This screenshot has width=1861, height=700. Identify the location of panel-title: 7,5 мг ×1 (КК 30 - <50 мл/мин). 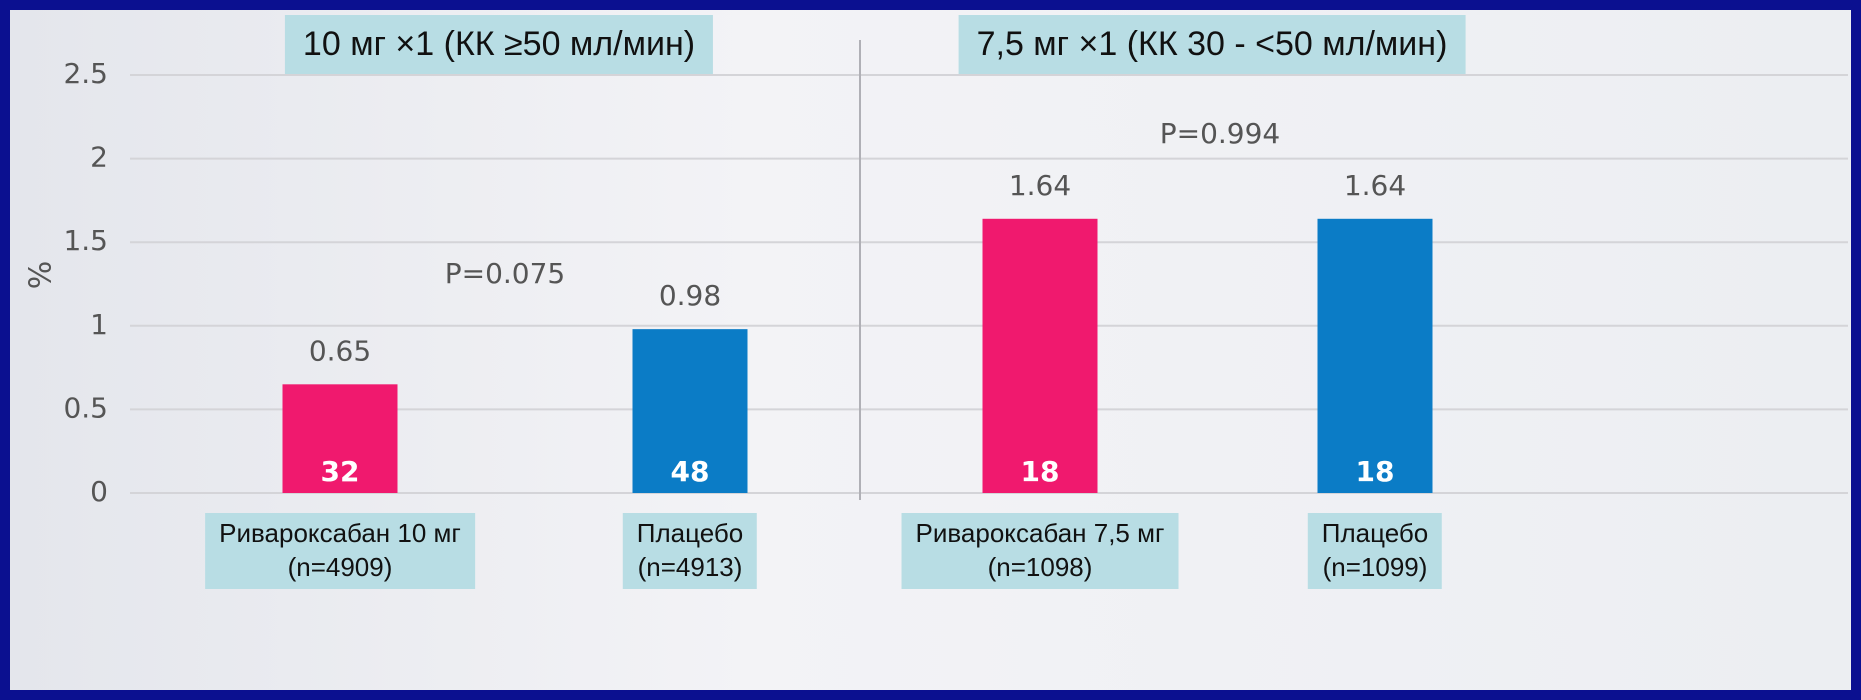
(1212, 44).